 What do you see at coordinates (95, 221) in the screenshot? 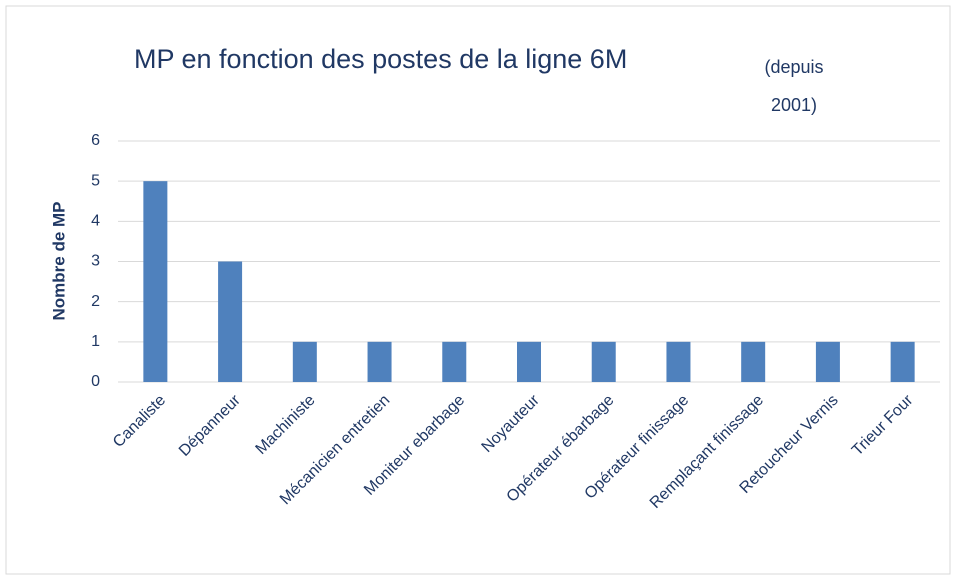
I see `y-tick-label: 4` at bounding box center [95, 221].